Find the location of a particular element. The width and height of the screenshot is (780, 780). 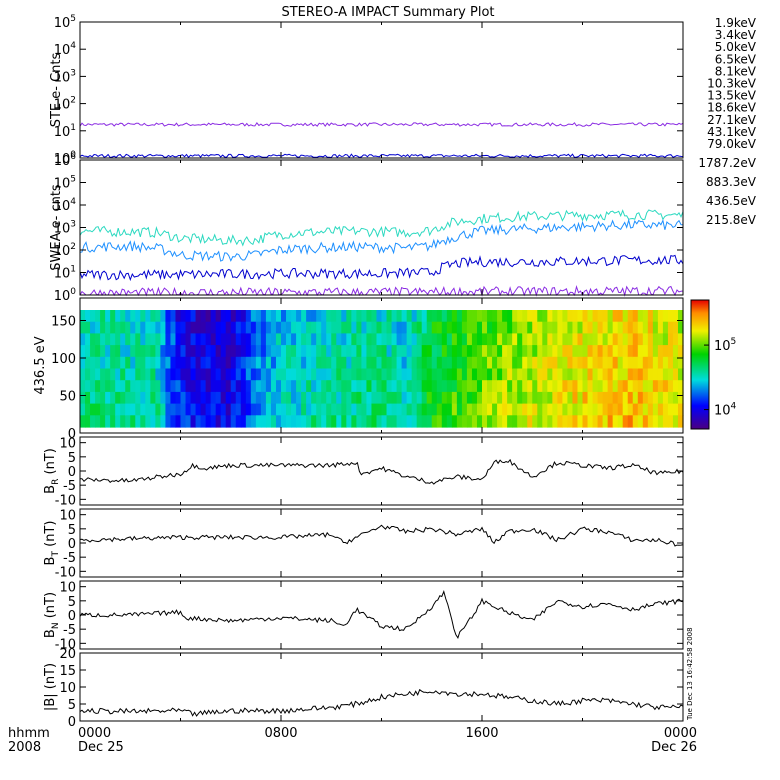

colorbar-tick-label: 104 is located at coordinates (725, 410).